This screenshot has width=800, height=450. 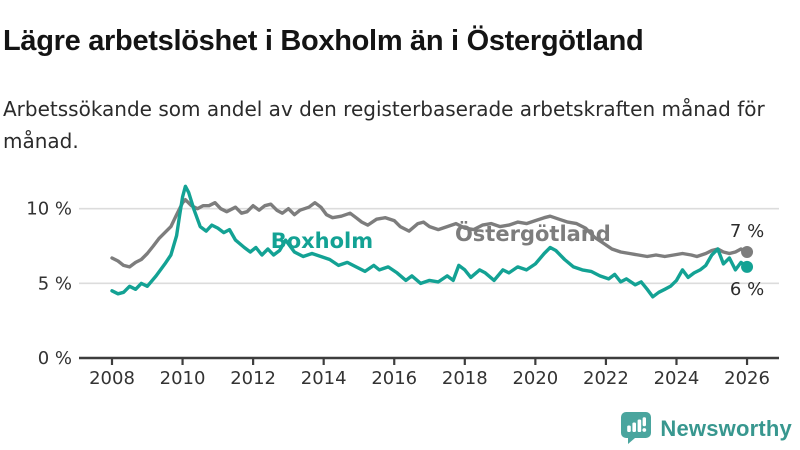 I want to click on x-tick-label: 2026, so click(x=747, y=378).